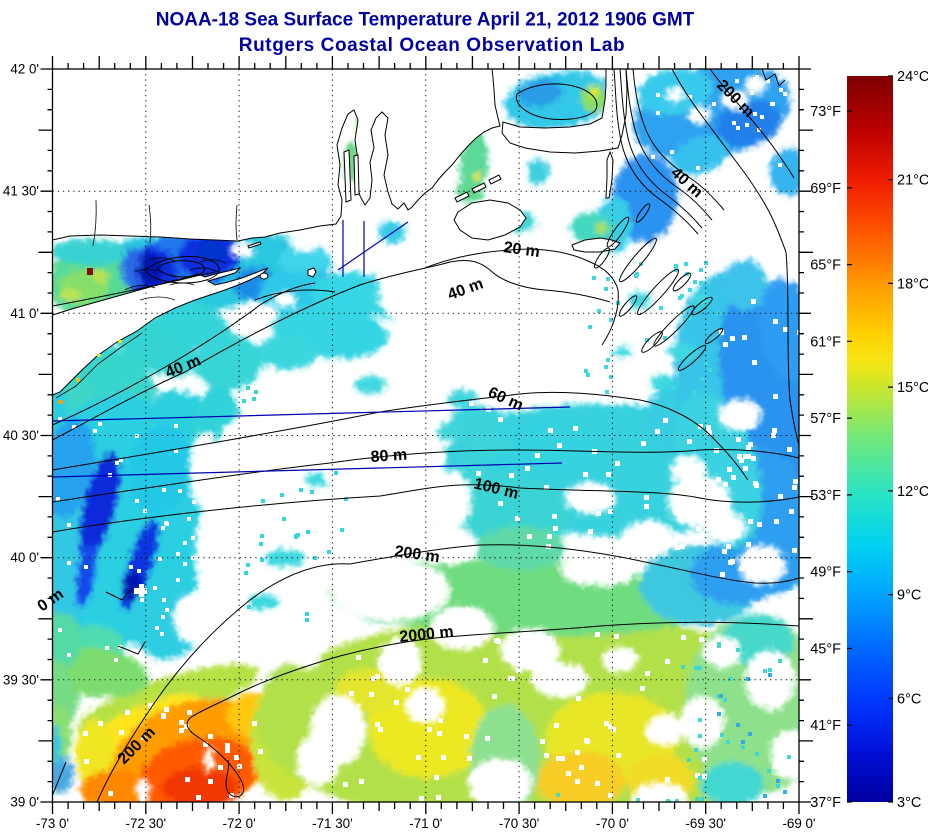 This screenshot has width=928, height=840. I want to click on svg-text: 42 0', so click(24, 69).